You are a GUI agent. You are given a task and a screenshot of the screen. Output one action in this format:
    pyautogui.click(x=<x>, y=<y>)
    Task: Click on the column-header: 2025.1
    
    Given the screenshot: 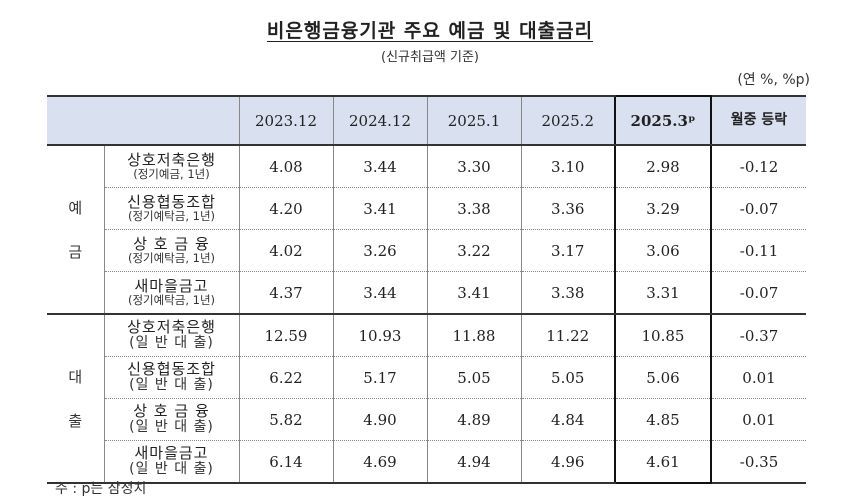 What is the action you would take?
    pyautogui.click(x=473, y=120)
    